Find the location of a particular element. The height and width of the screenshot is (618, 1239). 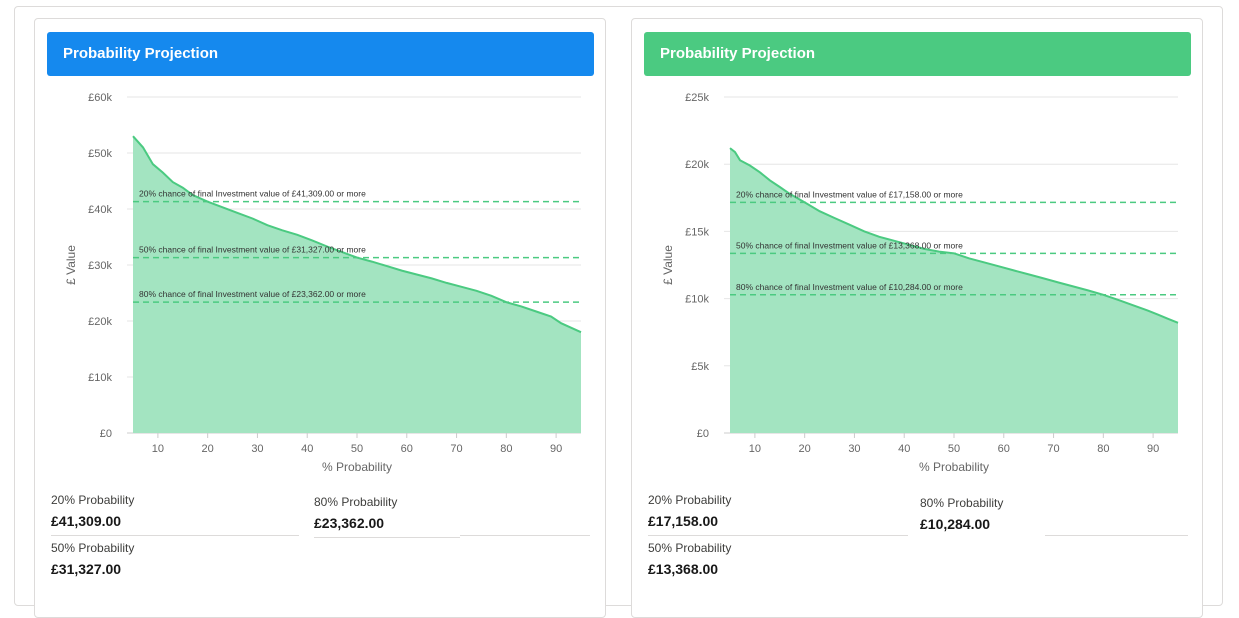

stat-50-left: 50% Probability £31,327.00 is located at coordinates (92, 559).